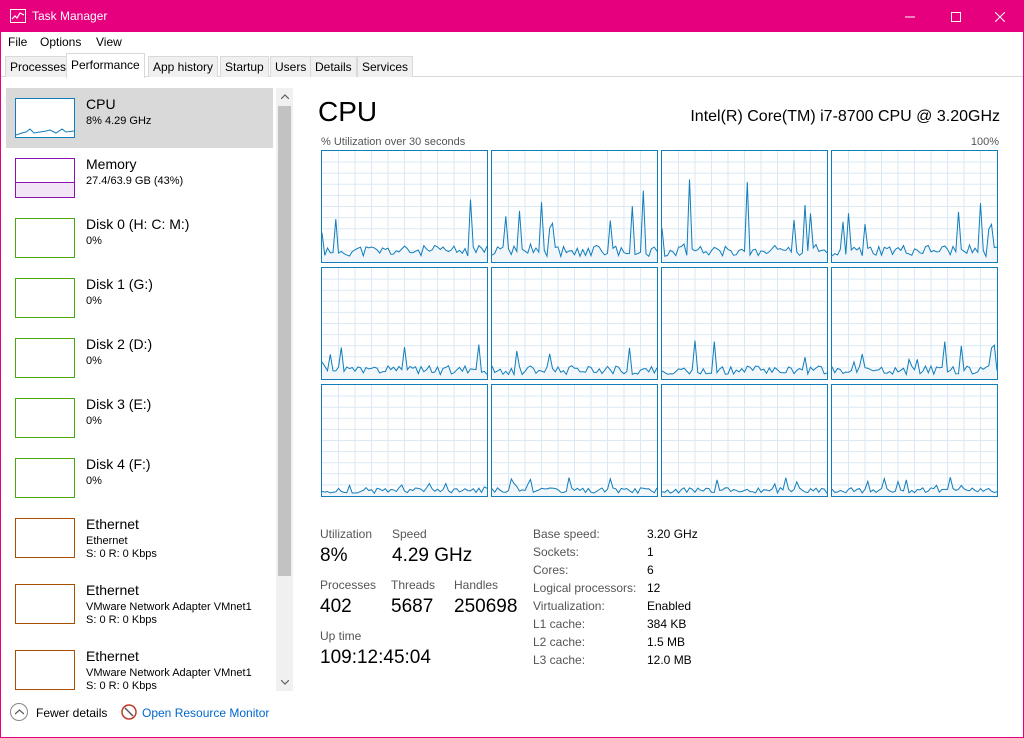 Image resolution: width=1024 pixels, height=738 pixels. I want to click on sidebar-item: Disk 1 (G:) 0%, so click(139, 298).